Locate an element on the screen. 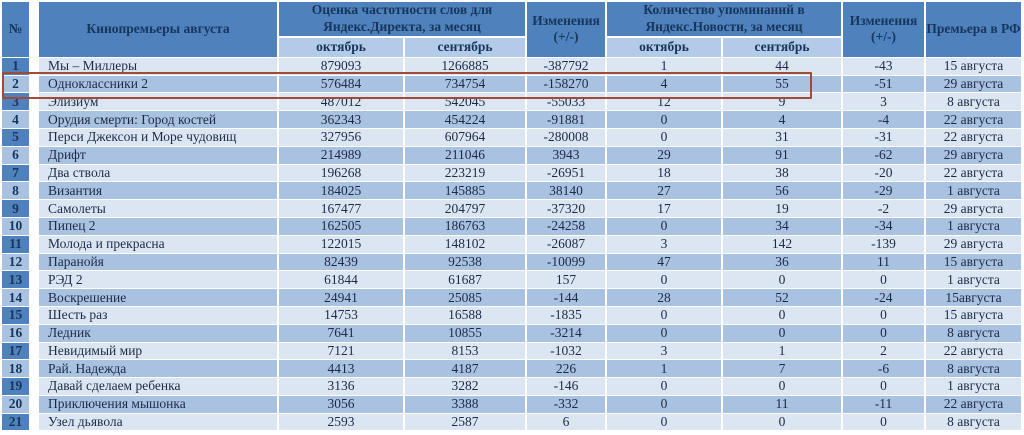  cell-movie-title: Одноклассники 2 is located at coordinates (159, 84).